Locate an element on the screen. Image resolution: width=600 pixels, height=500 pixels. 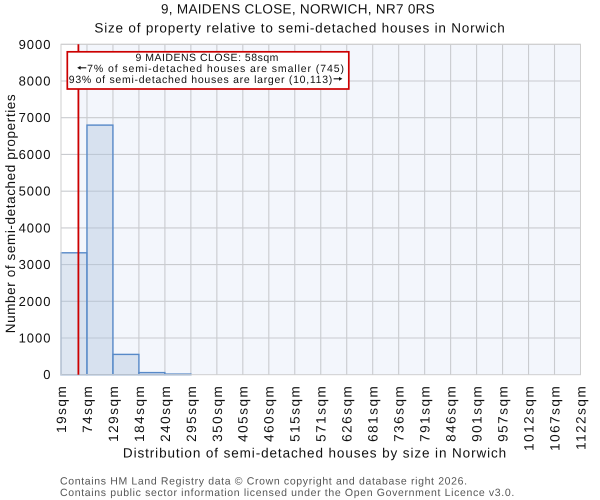
svg-text: 350sqm is located at coordinates (217, 413).